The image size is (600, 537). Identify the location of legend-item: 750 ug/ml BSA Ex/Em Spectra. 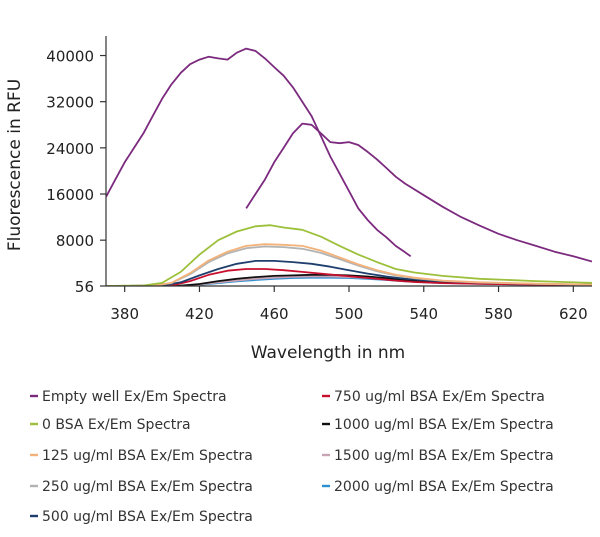
(433, 397).